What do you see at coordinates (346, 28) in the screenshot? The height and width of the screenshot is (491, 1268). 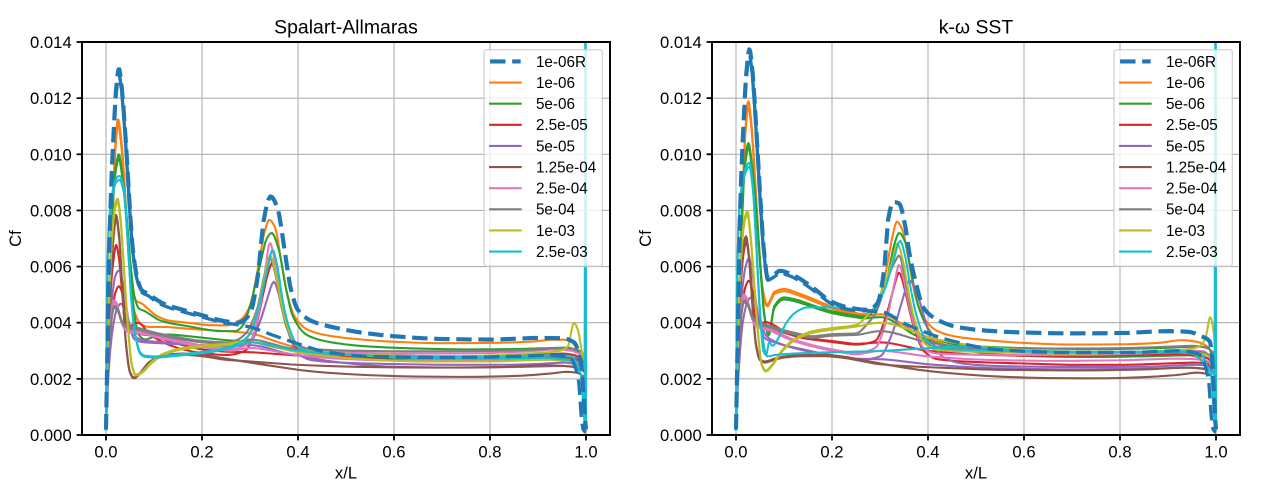 I see `svg-text: Spalart-Allmaras` at bounding box center [346, 28].